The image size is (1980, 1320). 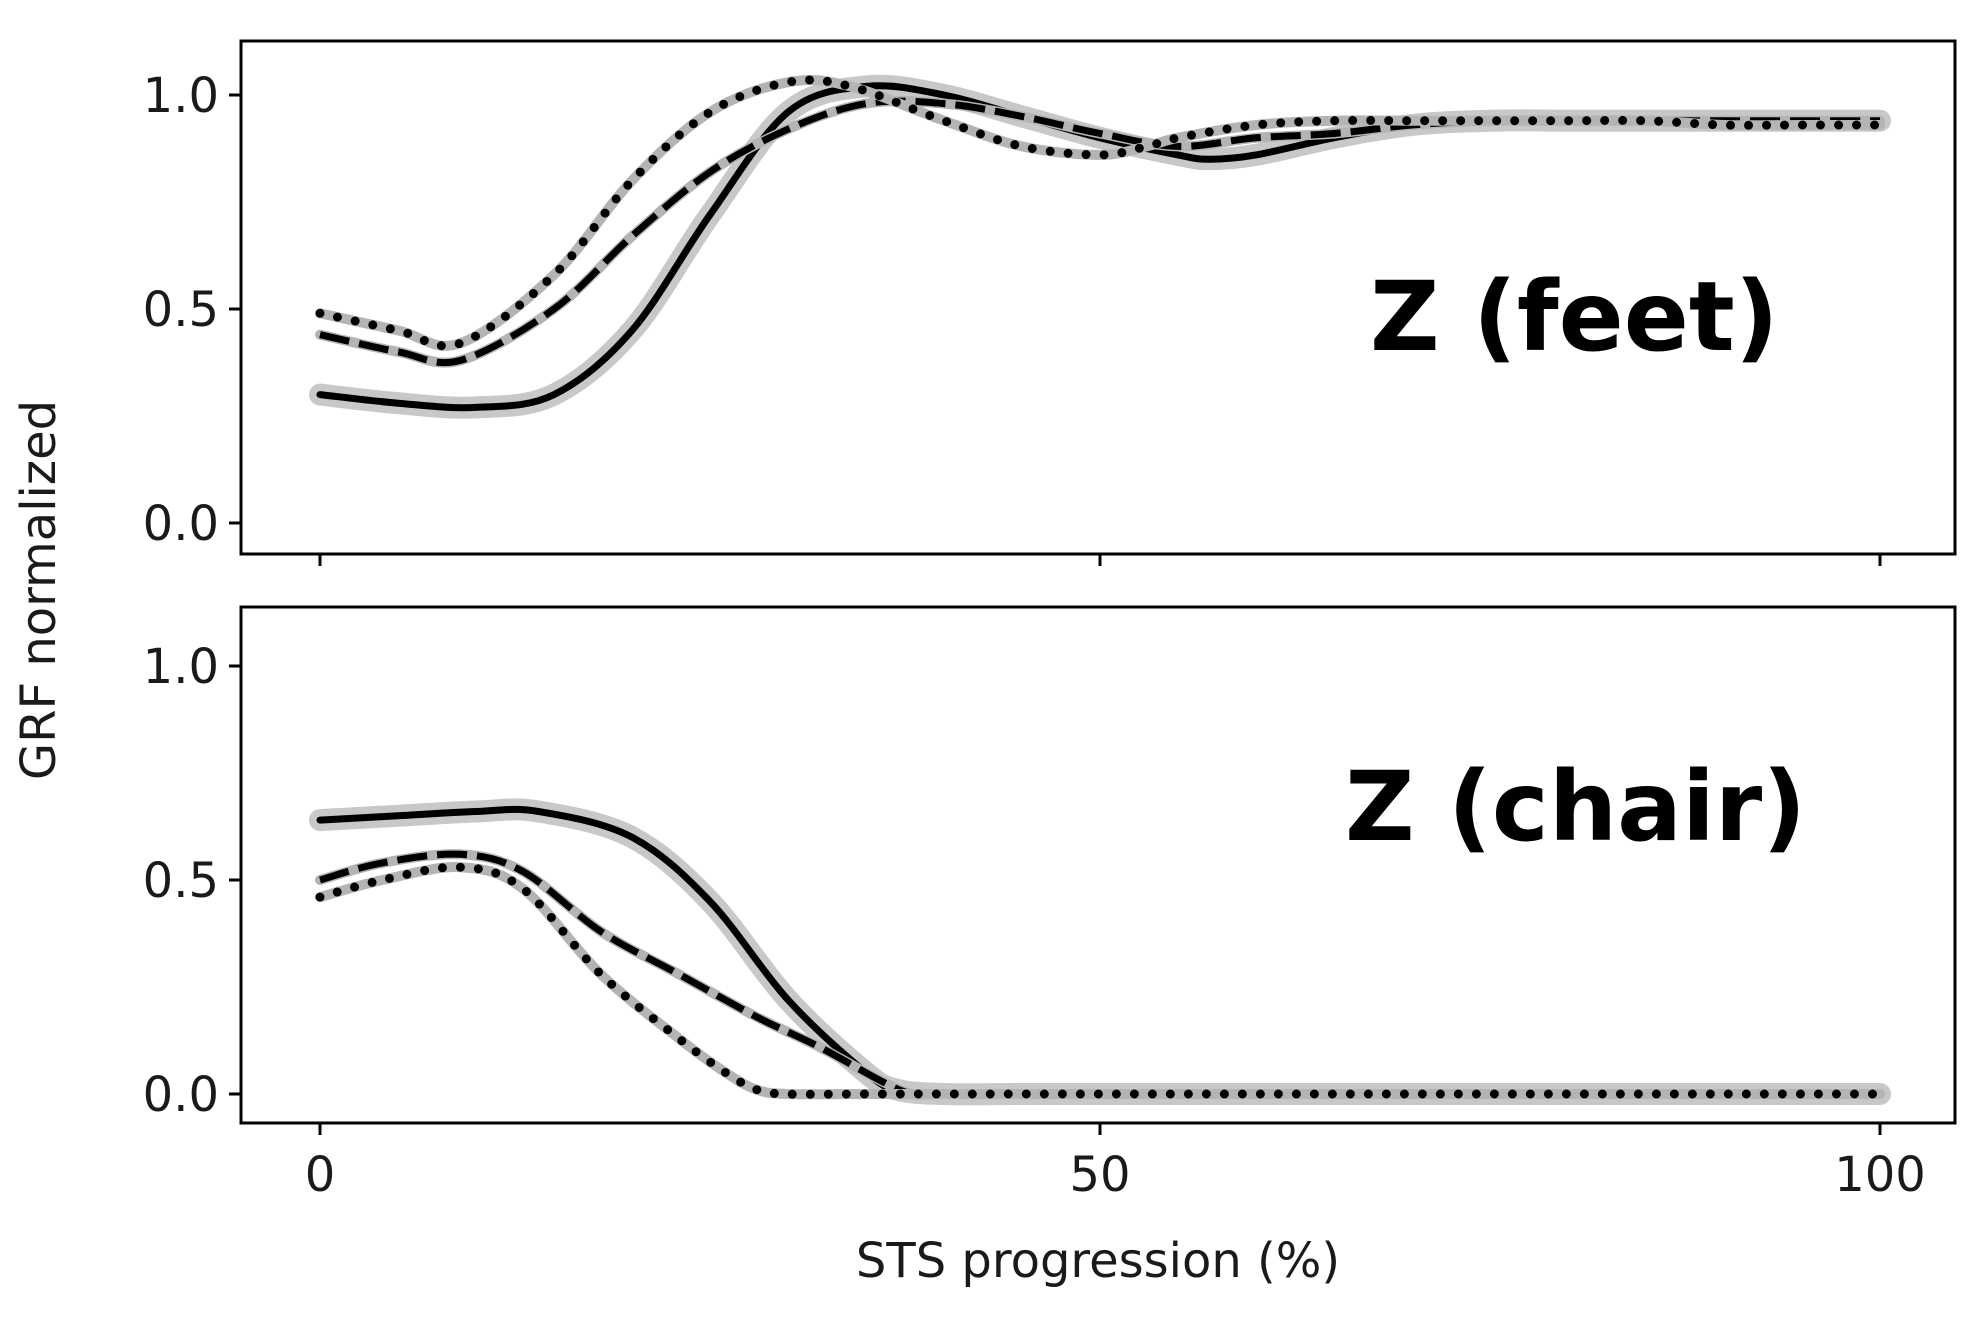 What do you see at coordinates (1100, 560) in the screenshot?
I see `panel-feet-x-axis` at bounding box center [1100, 560].